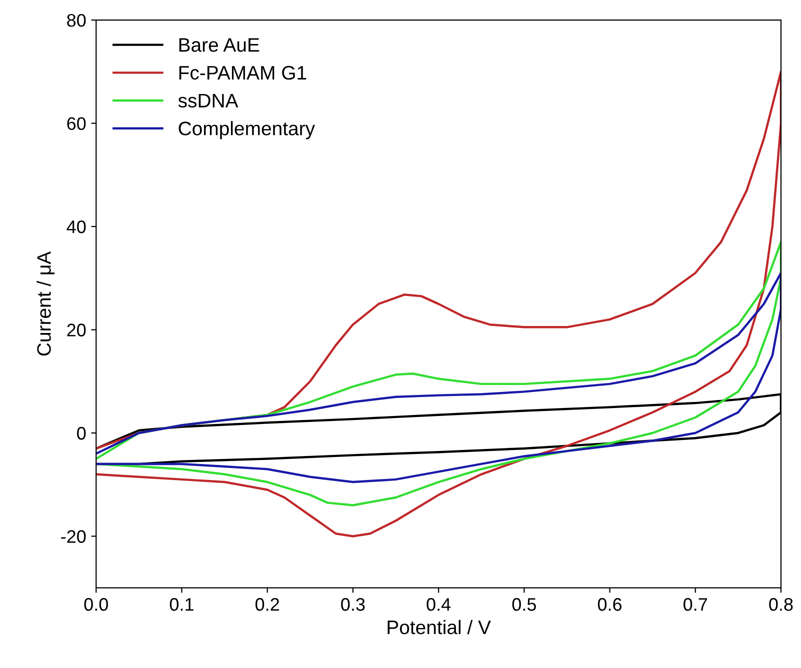 Image resolution: width=801 pixels, height=668 pixels. What do you see at coordinates (73, 536) in the screenshot?
I see `y-tick-label: -20` at bounding box center [73, 536].